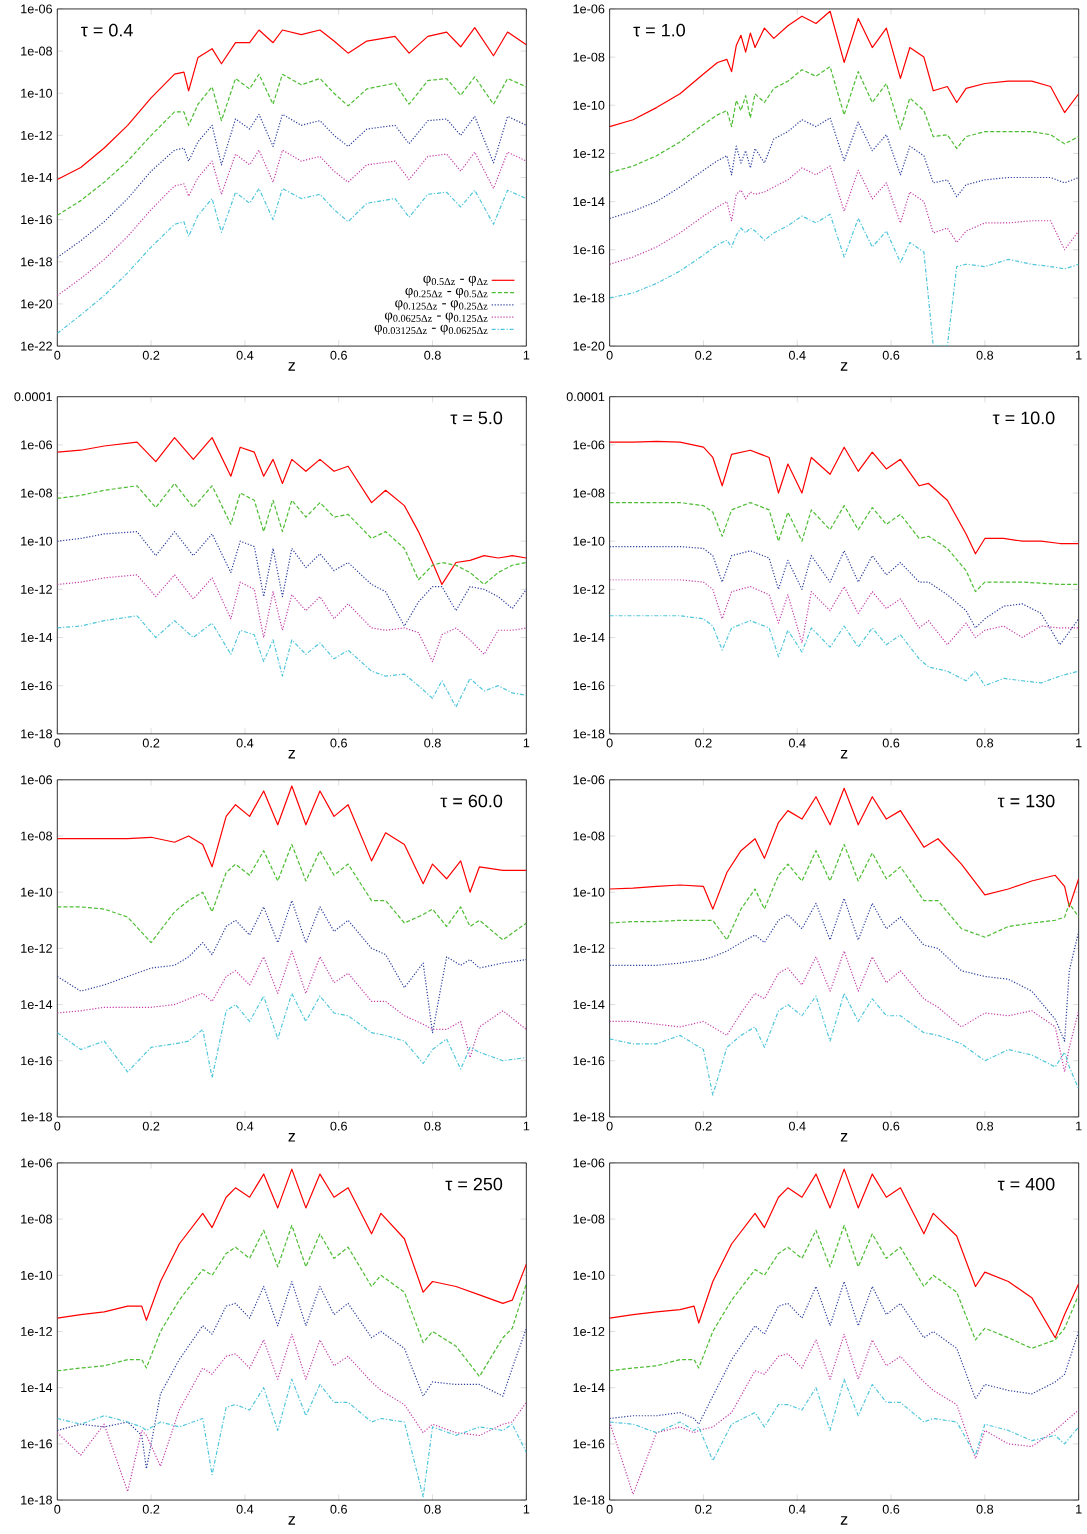  What do you see at coordinates (1026, 1184) in the screenshot?
I see `text: τ = 400` at bounding box center [1026, 1184].